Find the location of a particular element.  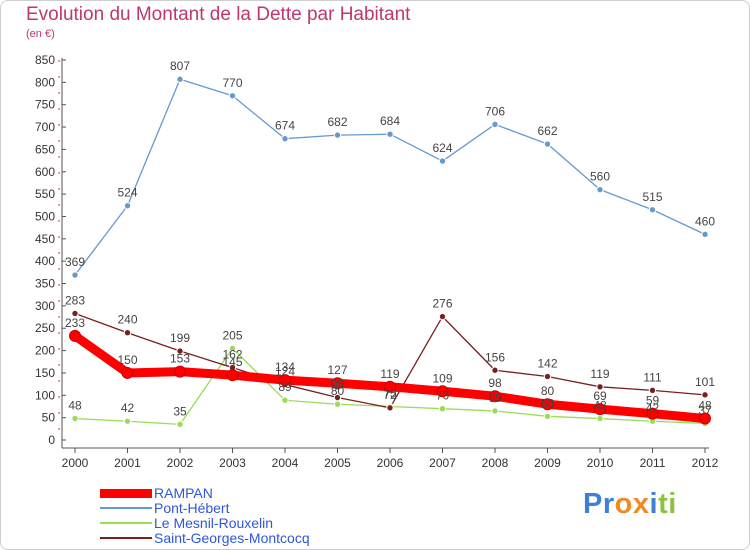

data-label-le-mesnil-rouxelin: 70 is located at coordinates (443, 396).